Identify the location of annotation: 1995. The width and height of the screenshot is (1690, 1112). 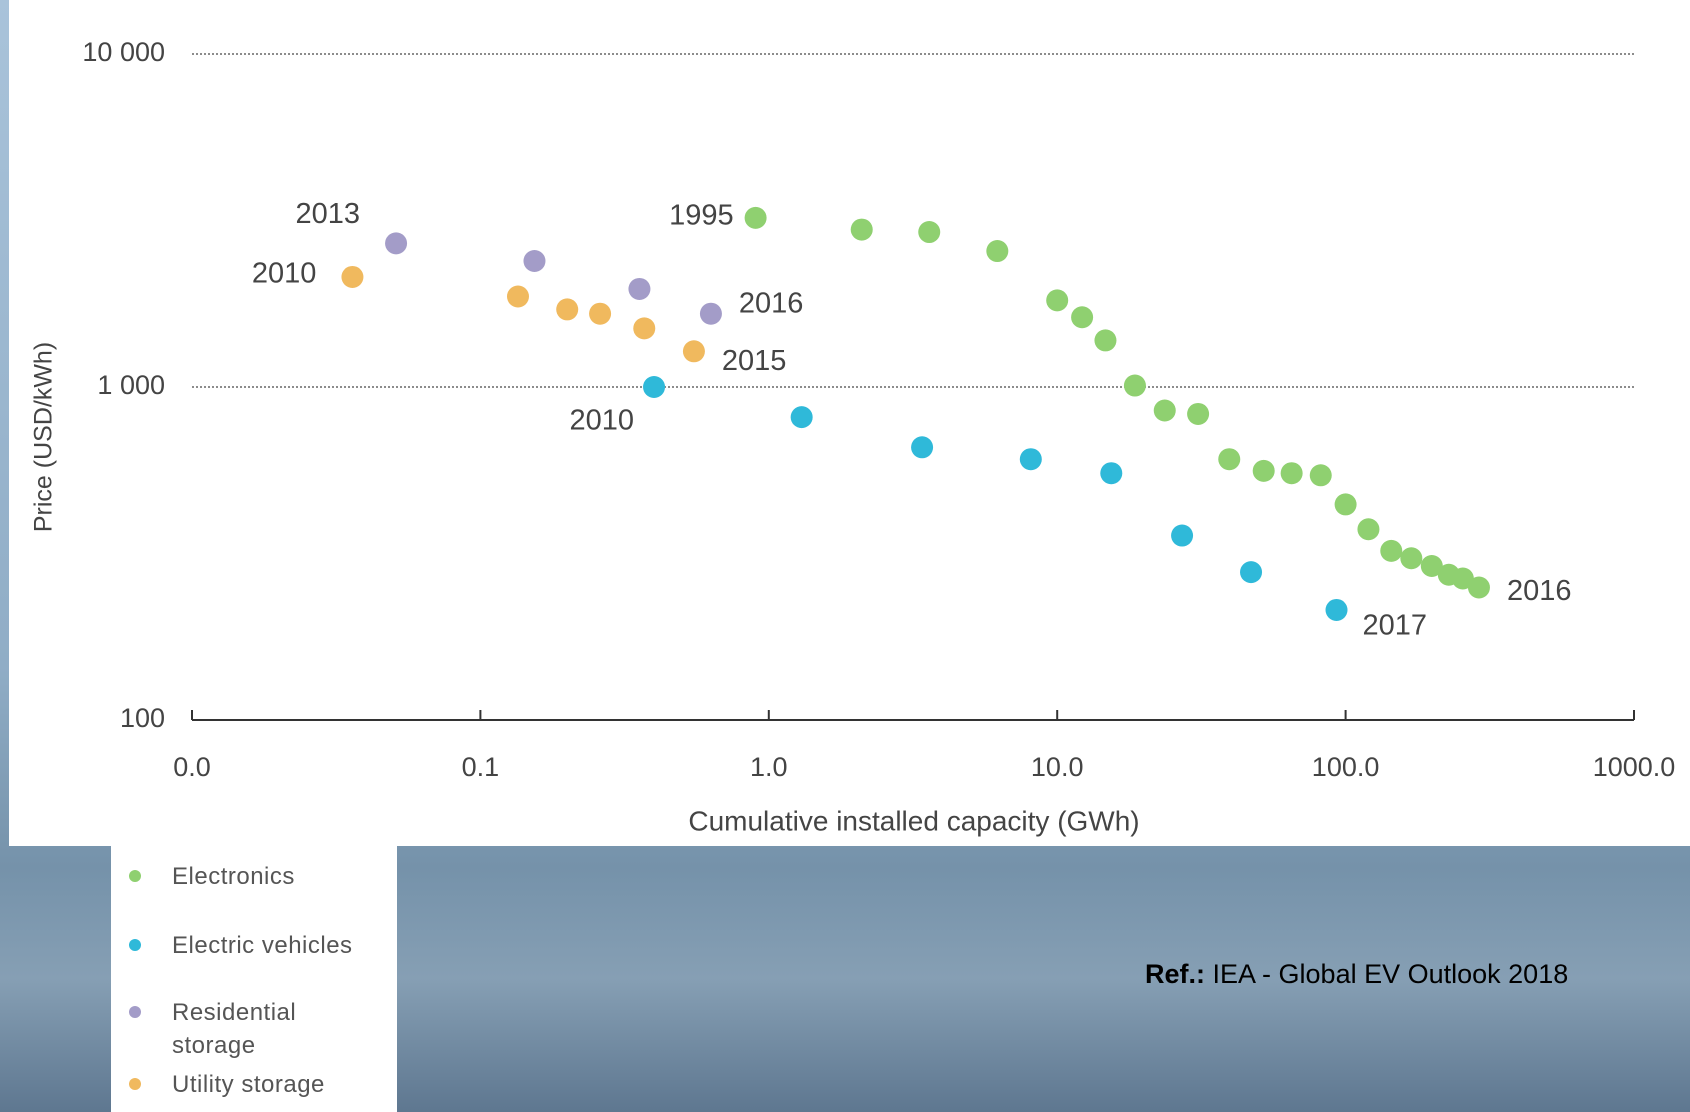
(701, 216).